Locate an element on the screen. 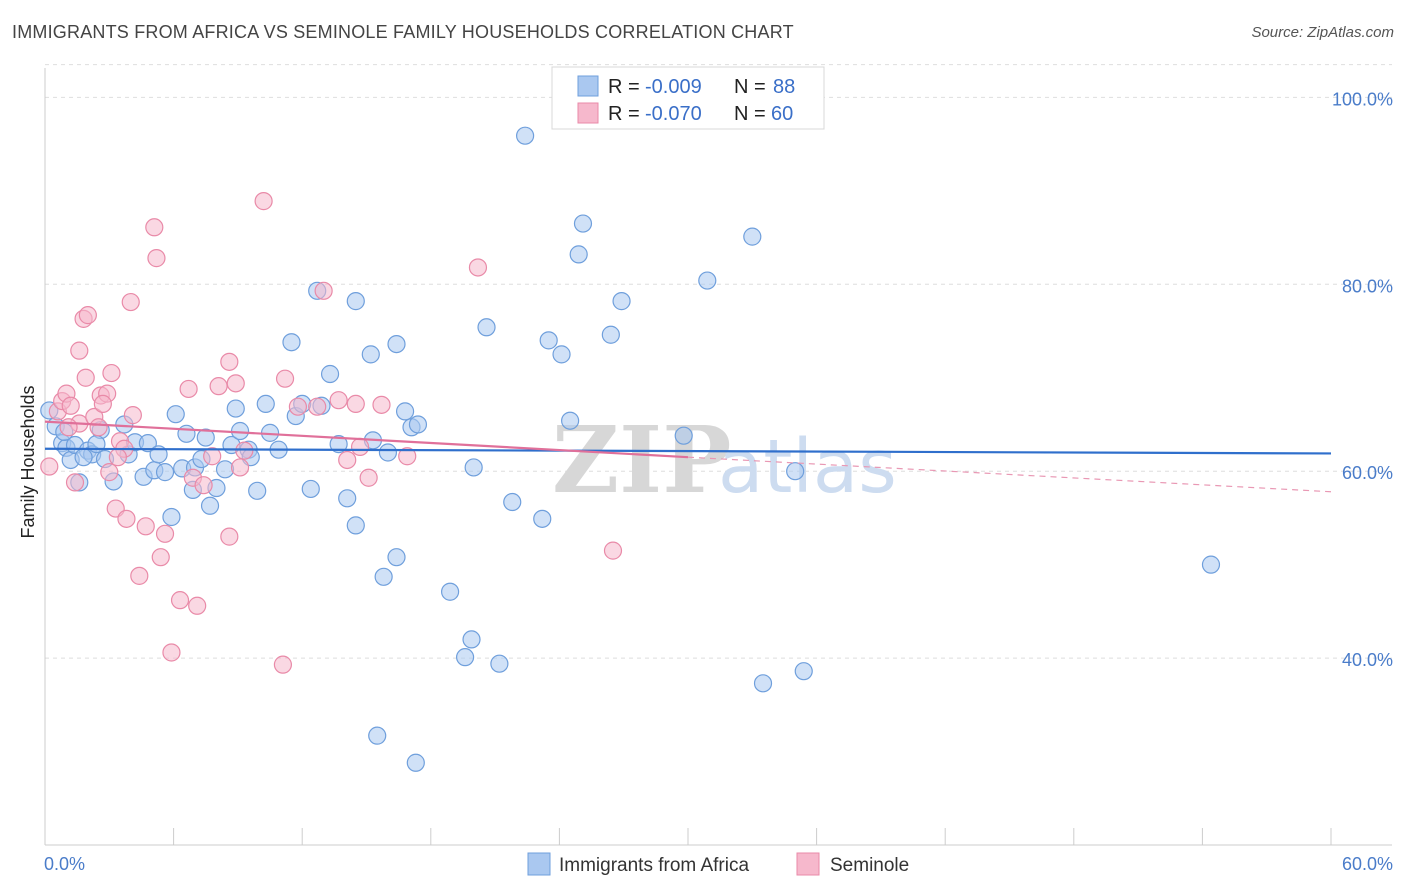 This screenshot has width=1406, height=892. legend-swatch-seminole is located at coordinates (808, 864).